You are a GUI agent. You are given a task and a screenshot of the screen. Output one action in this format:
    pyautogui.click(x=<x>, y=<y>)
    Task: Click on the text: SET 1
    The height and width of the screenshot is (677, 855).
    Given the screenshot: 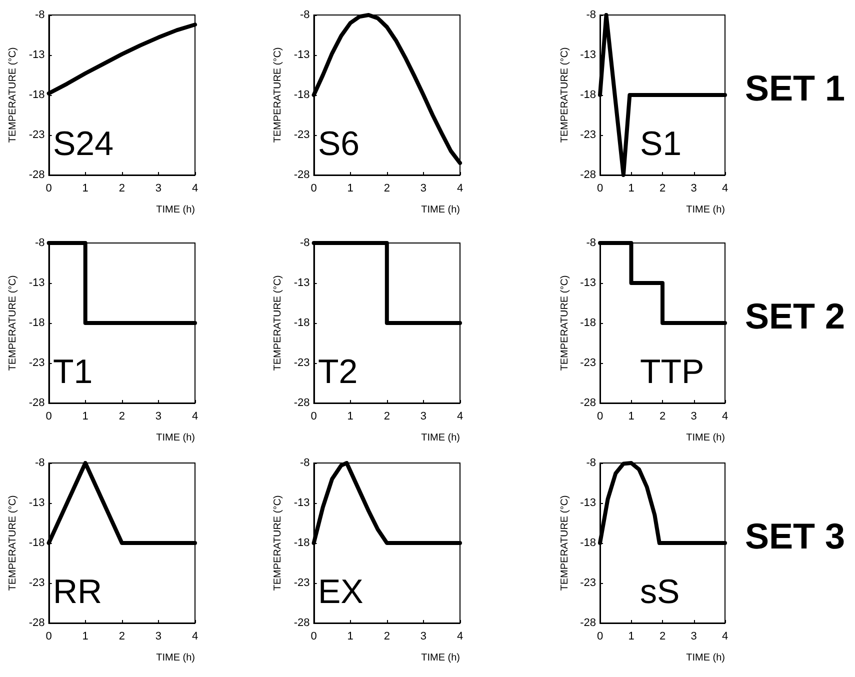 What is the action you would take?
    pyautogui.click(x=795, y=88)
    